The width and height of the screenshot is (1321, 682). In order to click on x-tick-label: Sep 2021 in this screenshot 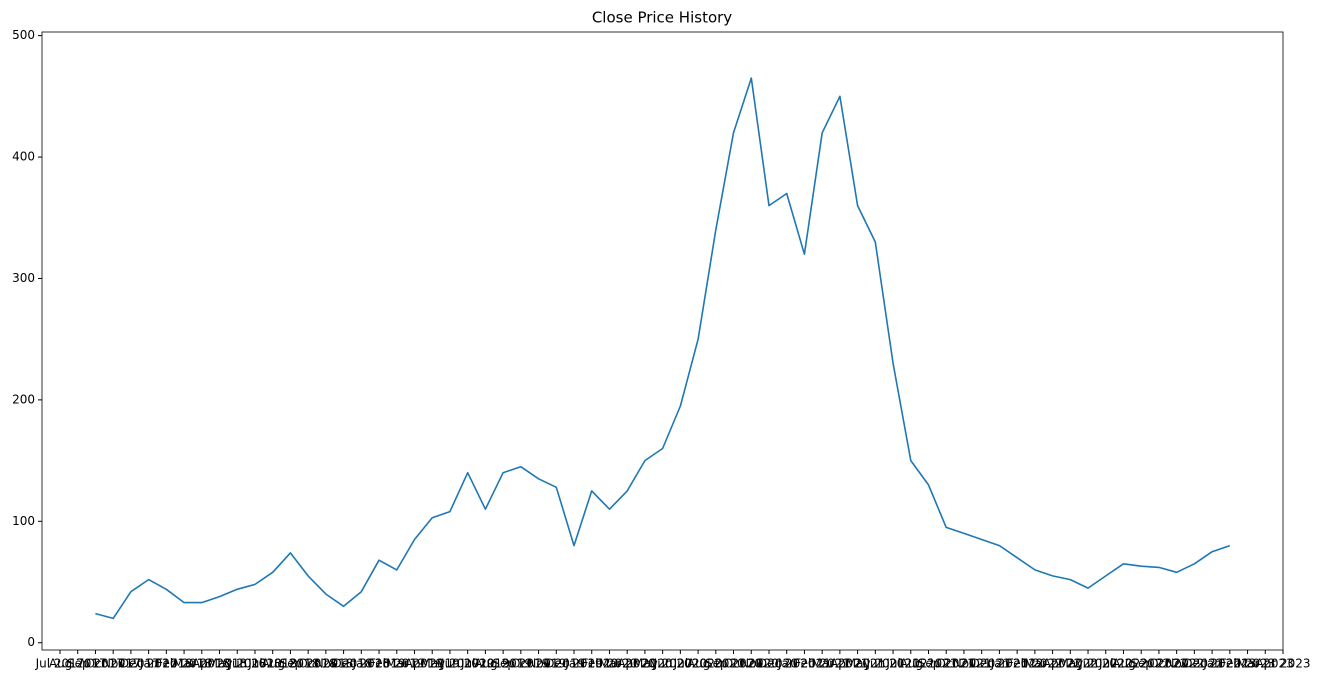, I will do `click(946, 664)`.